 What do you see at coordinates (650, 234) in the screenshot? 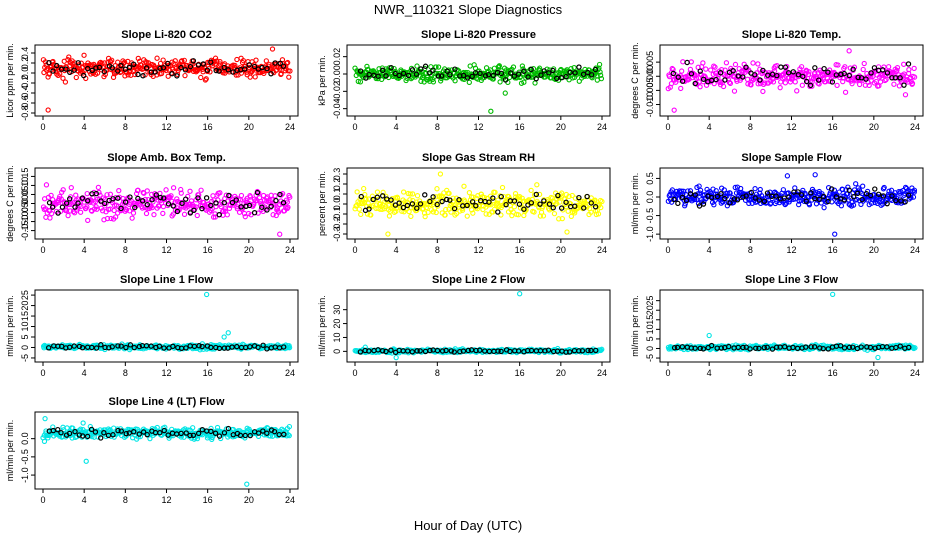
I see `y-tick-label: -1.0` at bounding box center [650, 234].